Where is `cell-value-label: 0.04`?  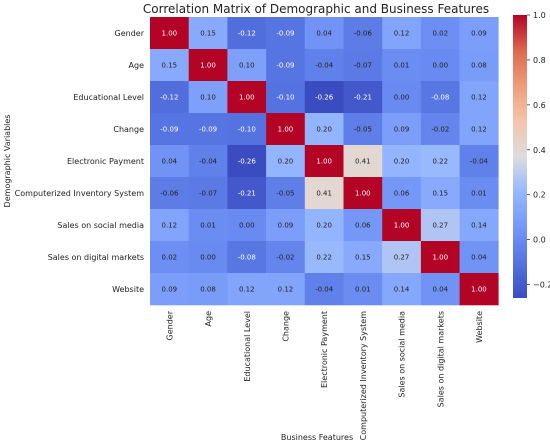
cell-value-label: 0.04 is located at coordinates (440, 290).